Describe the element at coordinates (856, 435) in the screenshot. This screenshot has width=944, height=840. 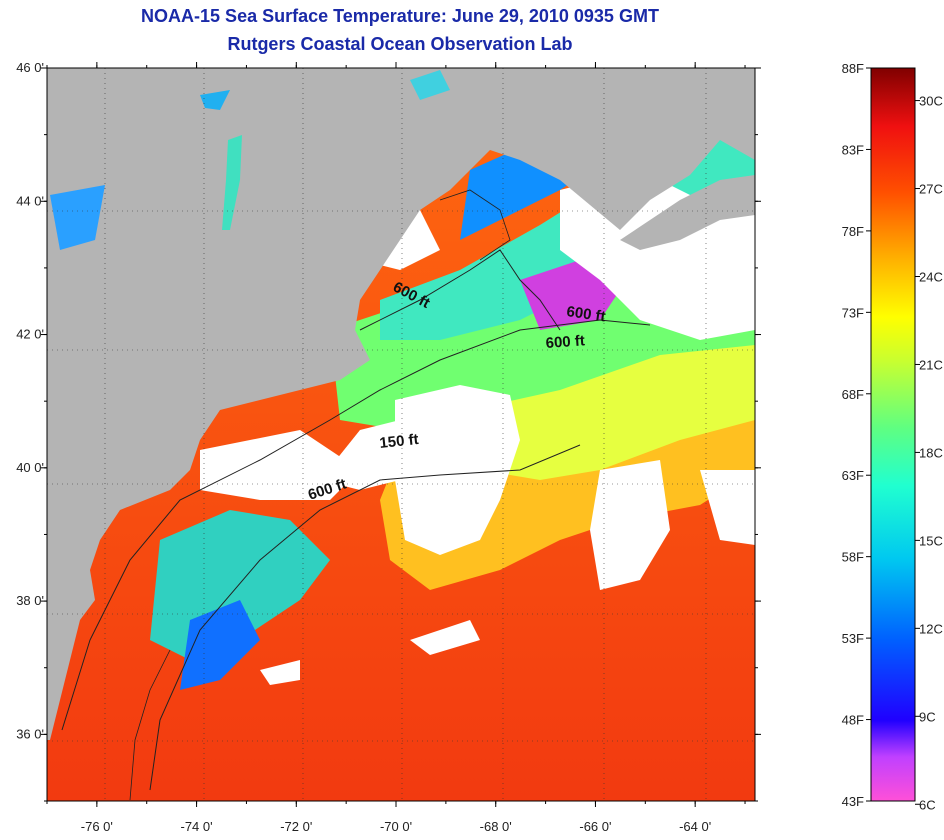
I see `colorbar-fahrenheit-labels: 88F 83F 78F 73F 68F 63F 58F 53F 48F 43F` at that location.